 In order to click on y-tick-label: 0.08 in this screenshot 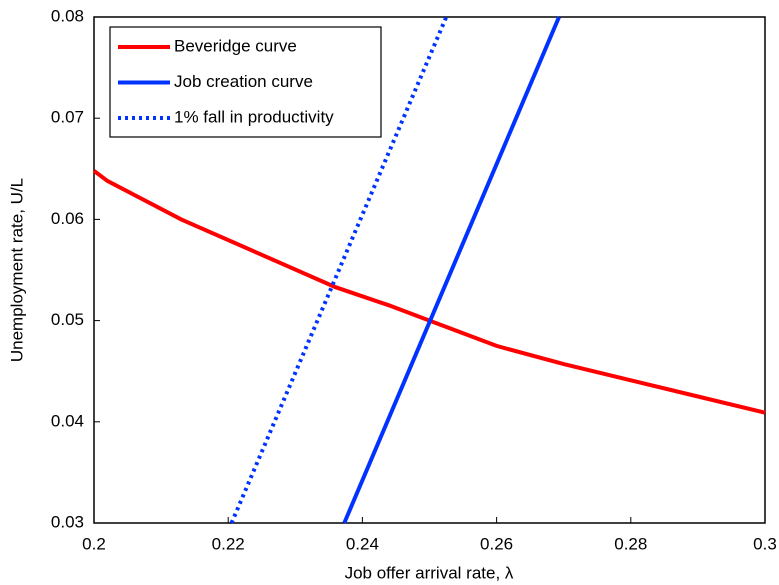, I will do `click(67, 15)`.